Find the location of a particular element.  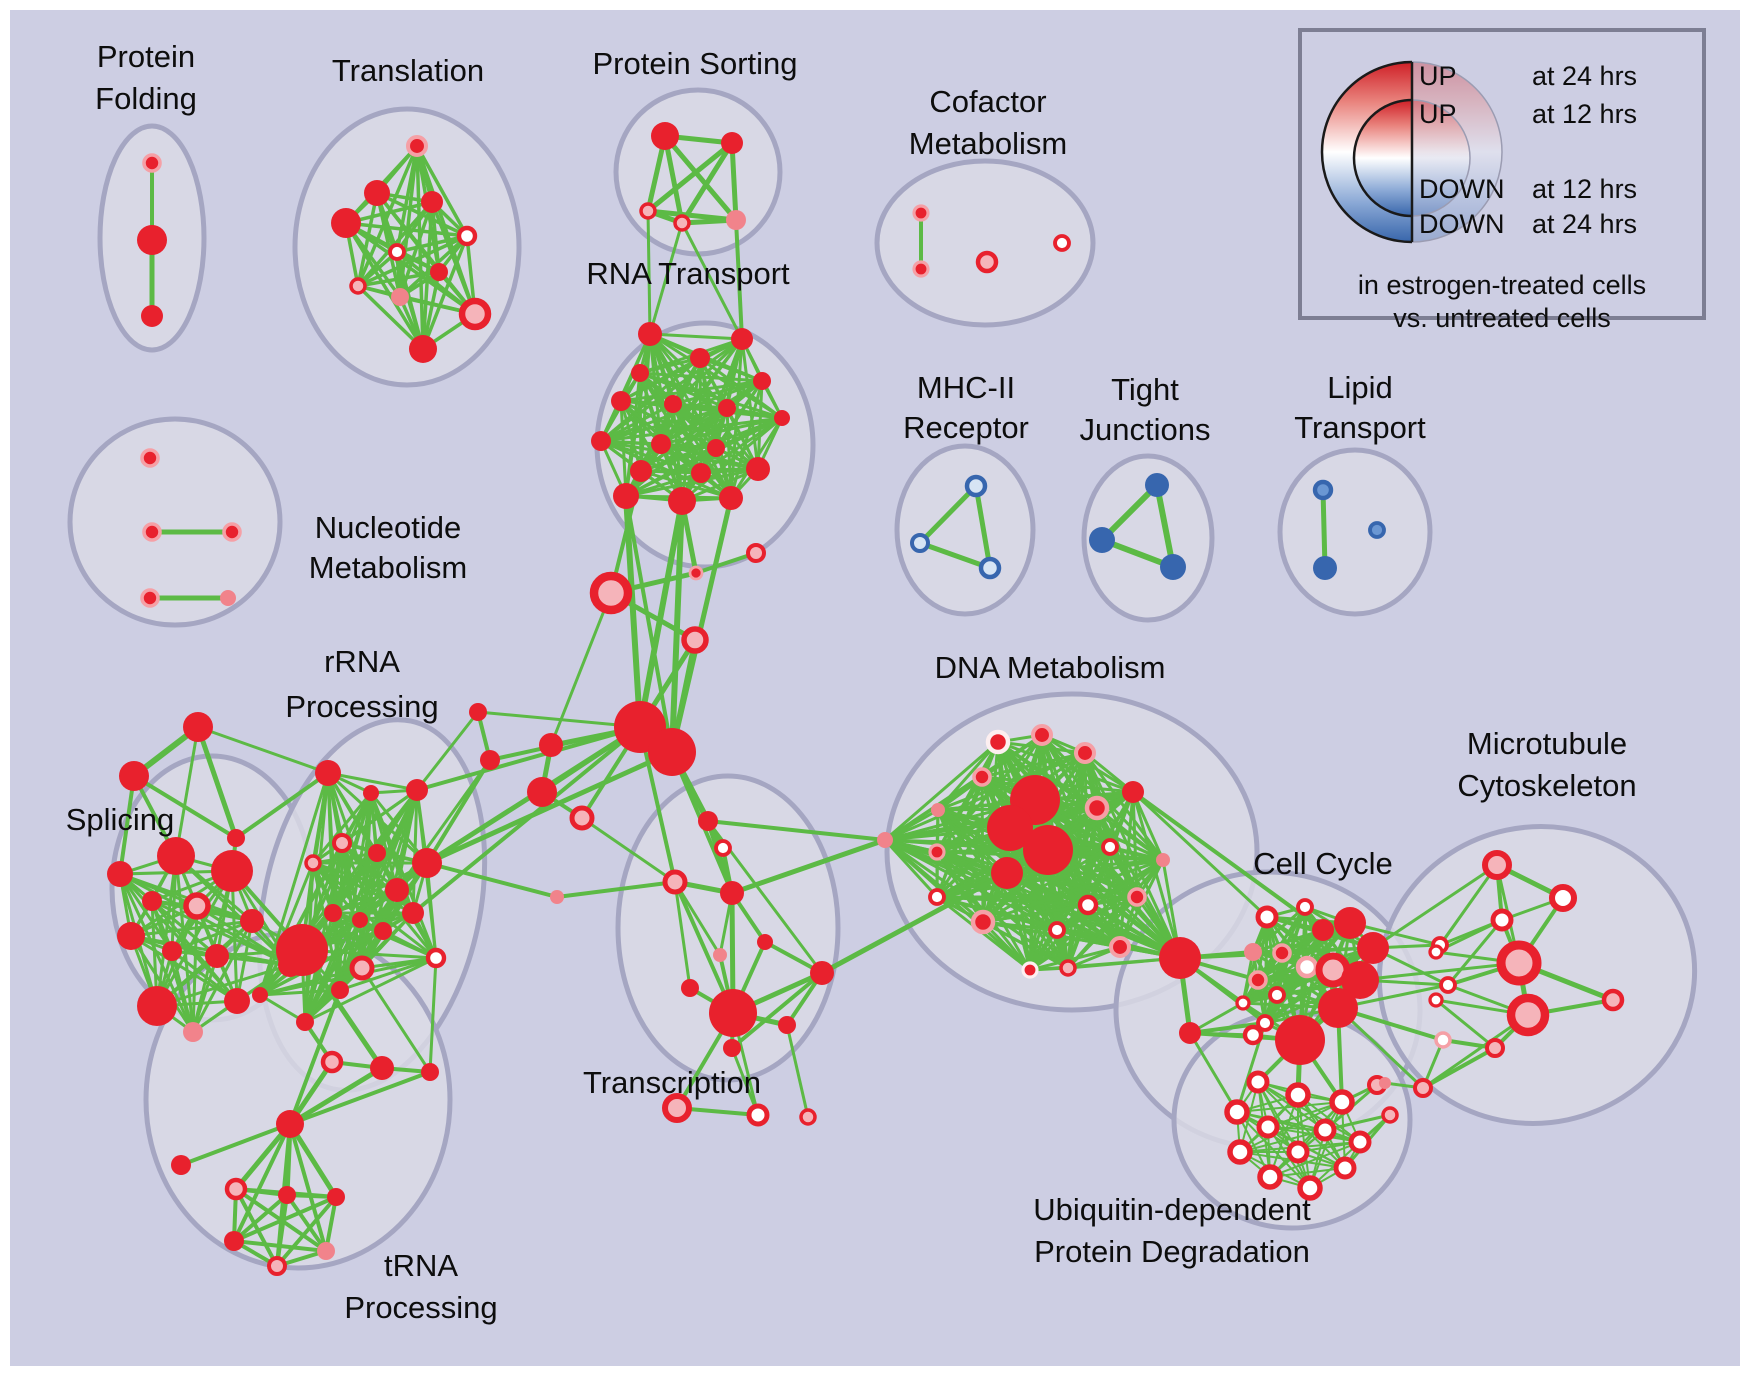

legend-time-label: at 12 hrs is located at coordinates (1584, 114).